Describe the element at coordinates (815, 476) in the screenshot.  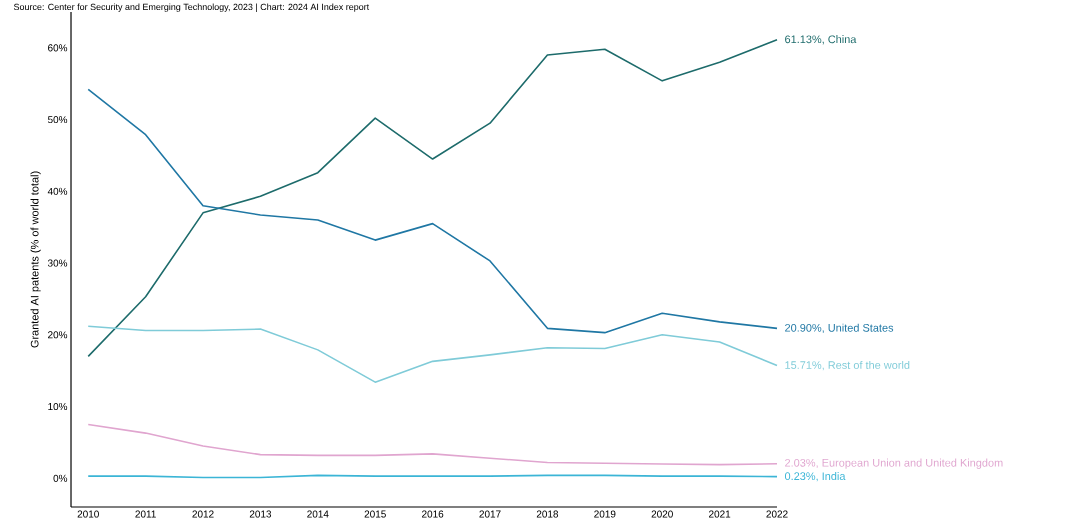
I see `annotation: 0.23%, India` at that location.